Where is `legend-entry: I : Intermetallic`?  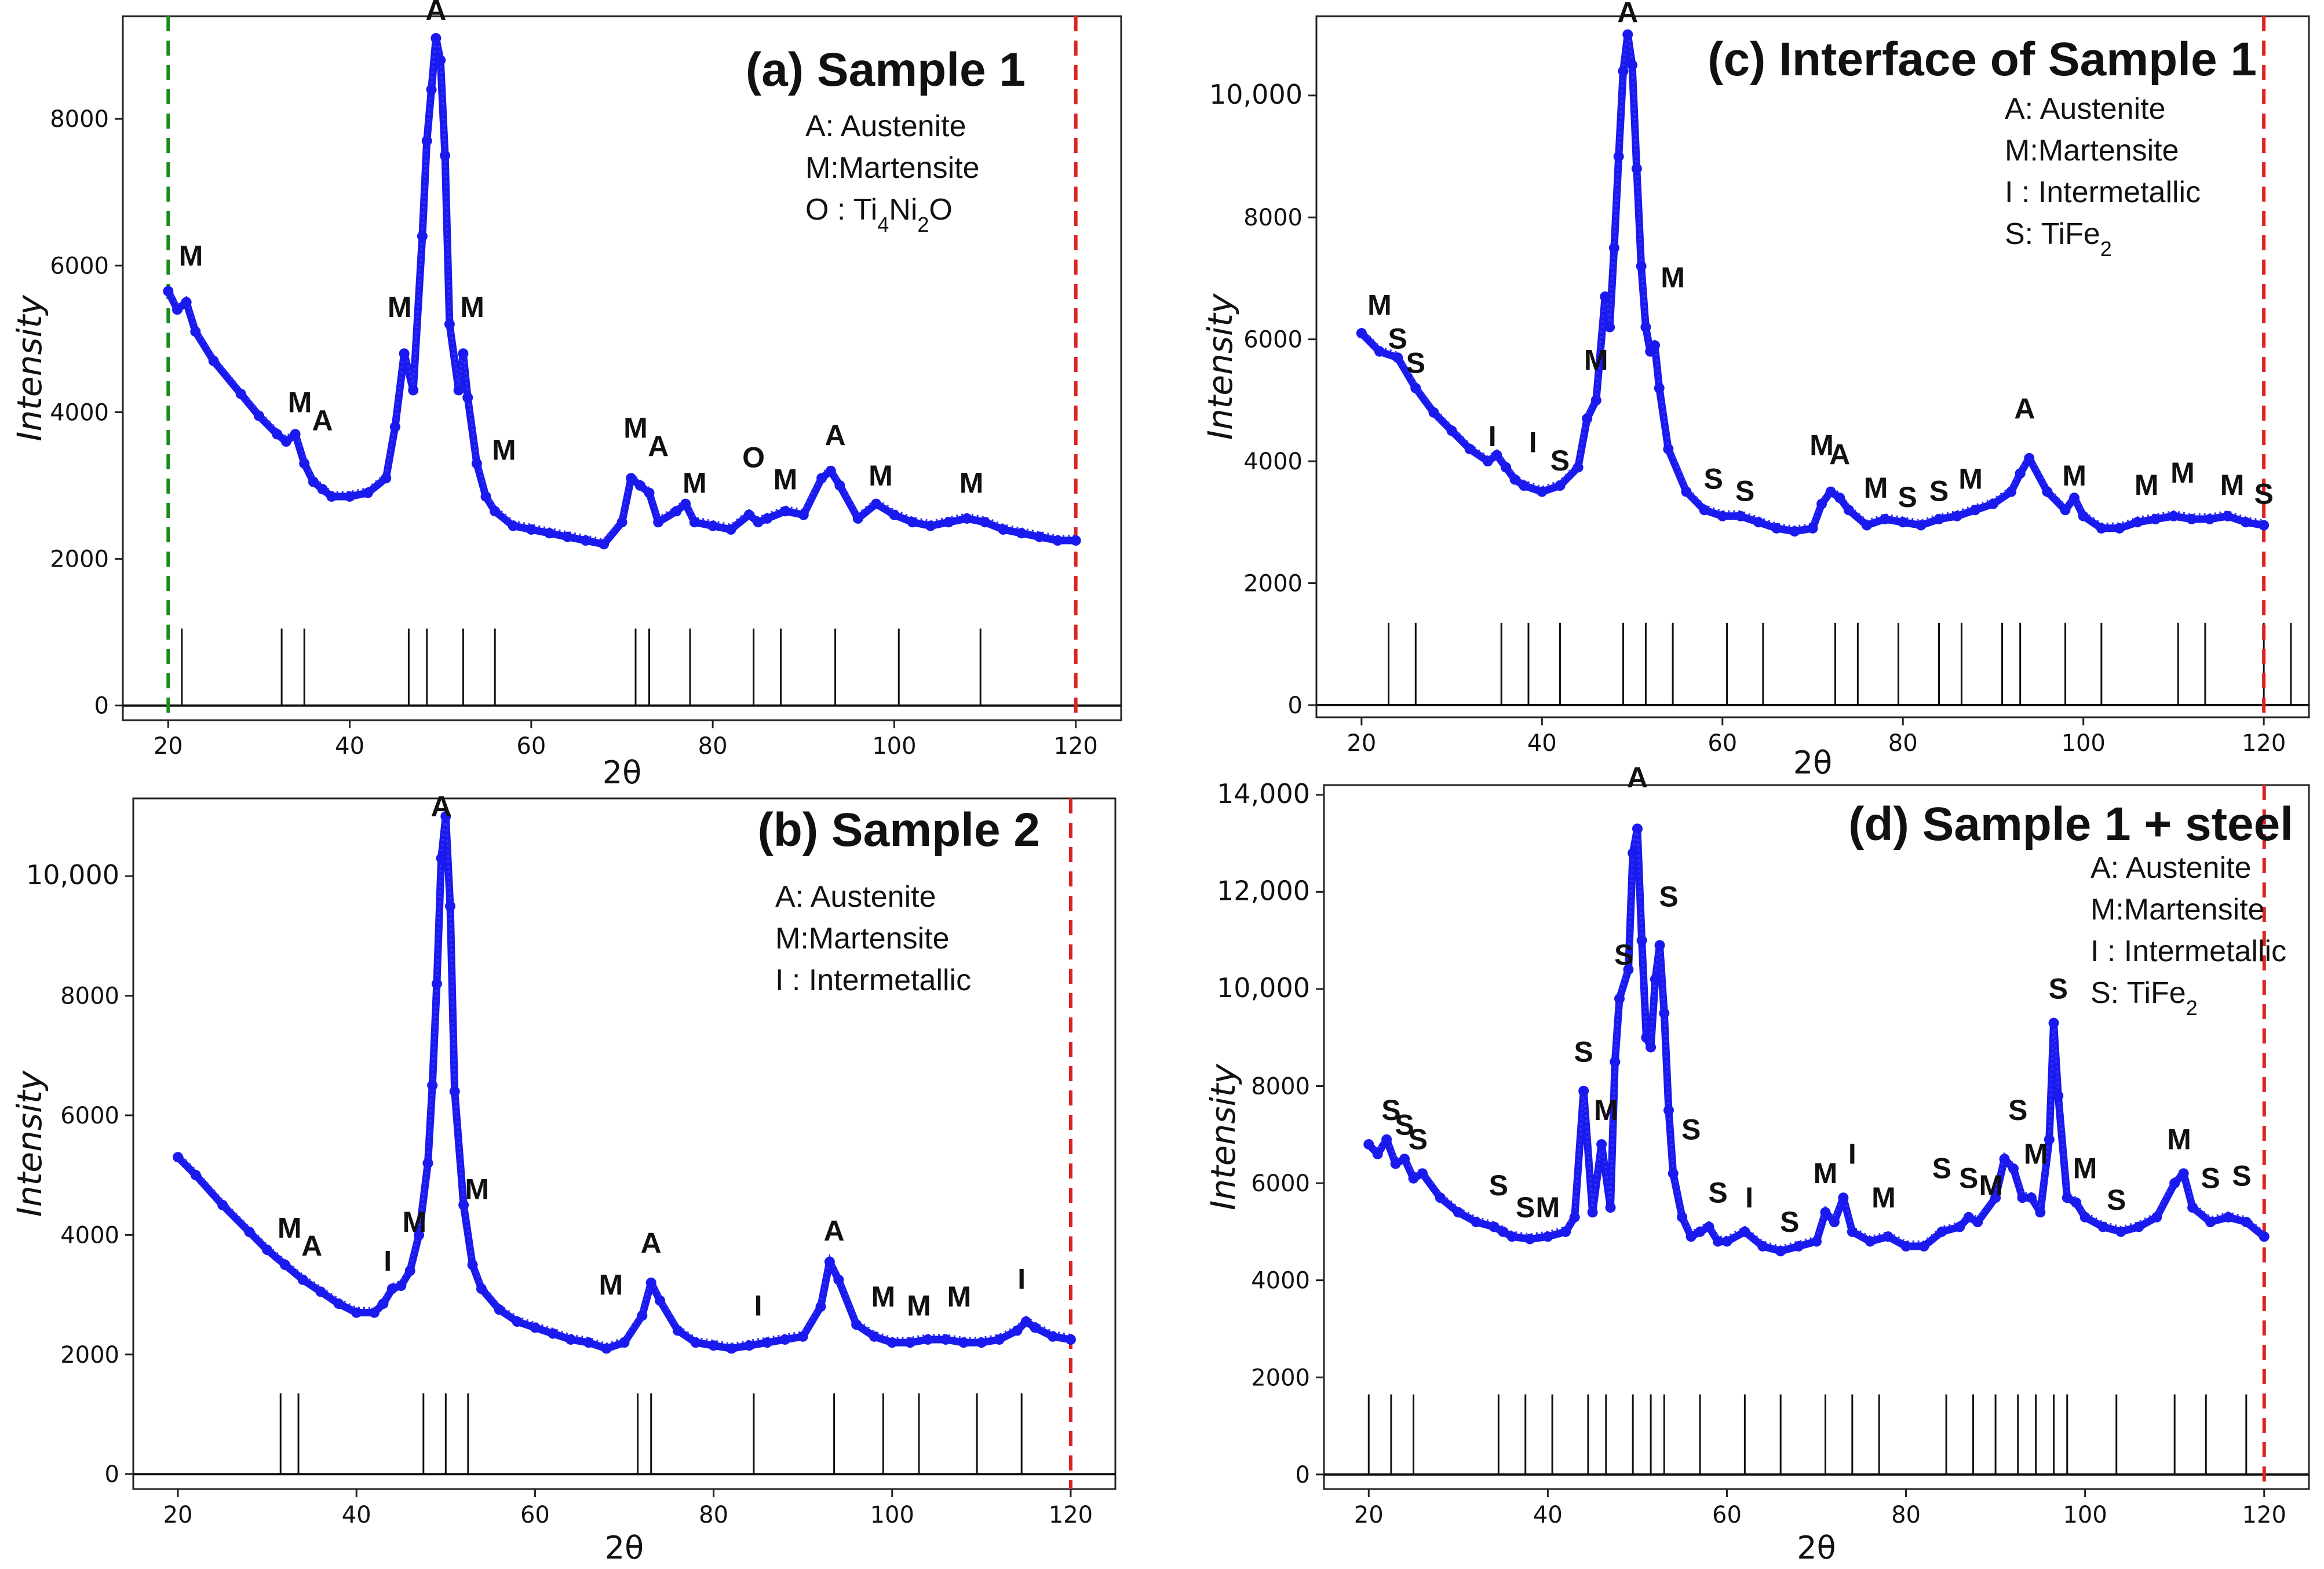
legend-entry: I : Intermetallic is located at coordinates (873, 980).